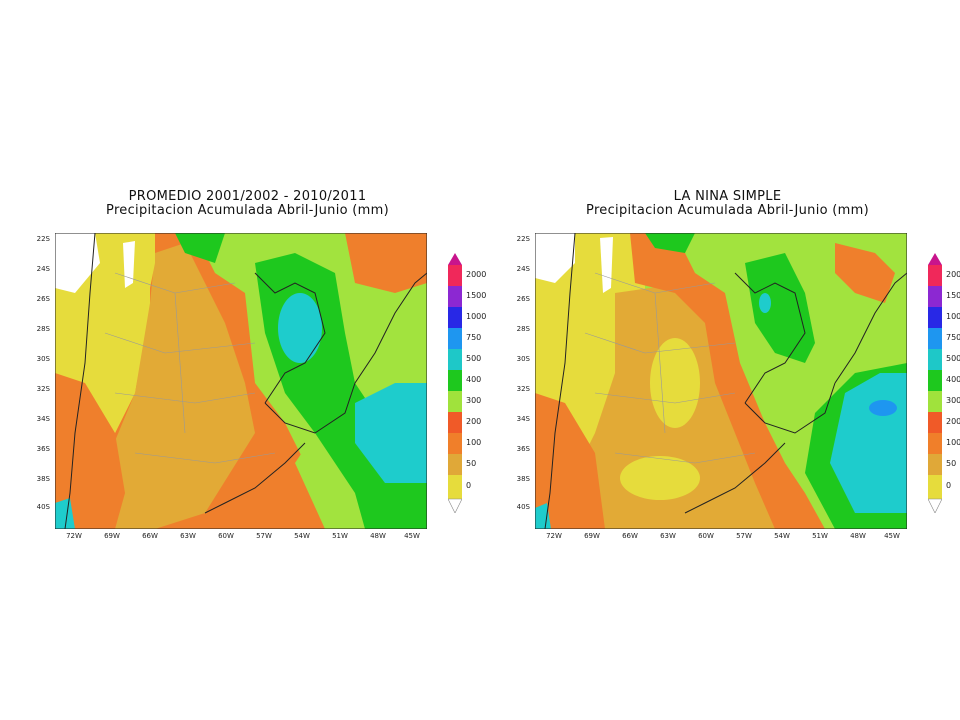  Describe the element at coordinates (892, 536) in the screenshot. I see `lon-label: 45W` at that location.